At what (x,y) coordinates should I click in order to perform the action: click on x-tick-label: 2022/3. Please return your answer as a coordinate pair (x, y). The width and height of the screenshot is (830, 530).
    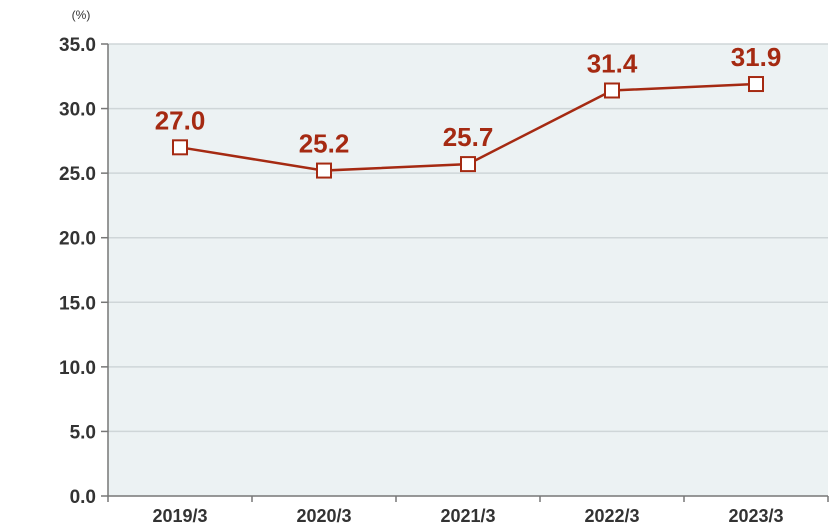
    Looking at the image, I should click on (611, 516).